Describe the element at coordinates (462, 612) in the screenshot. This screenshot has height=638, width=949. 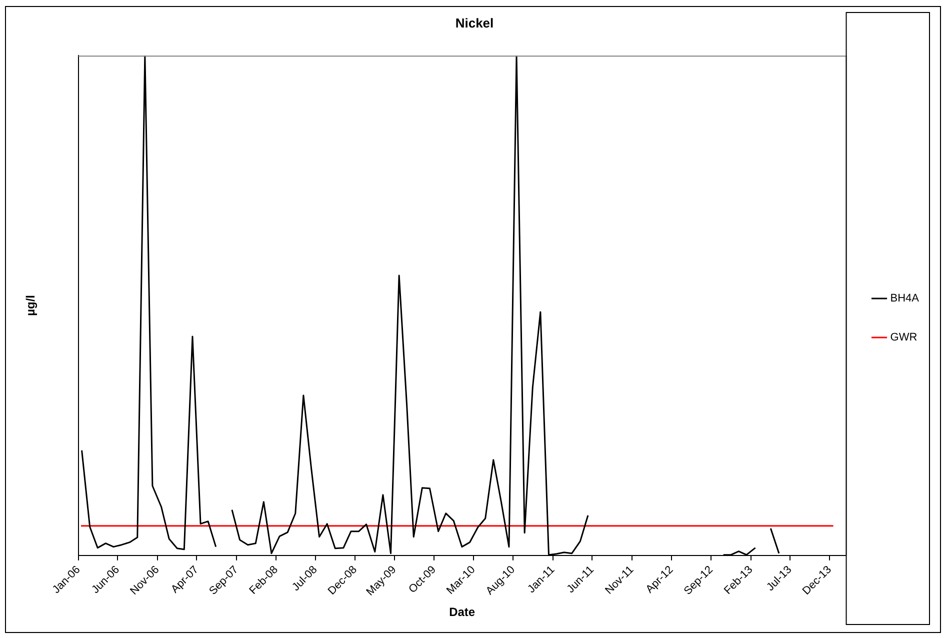
I see `x-axis-title: Date` at that location.